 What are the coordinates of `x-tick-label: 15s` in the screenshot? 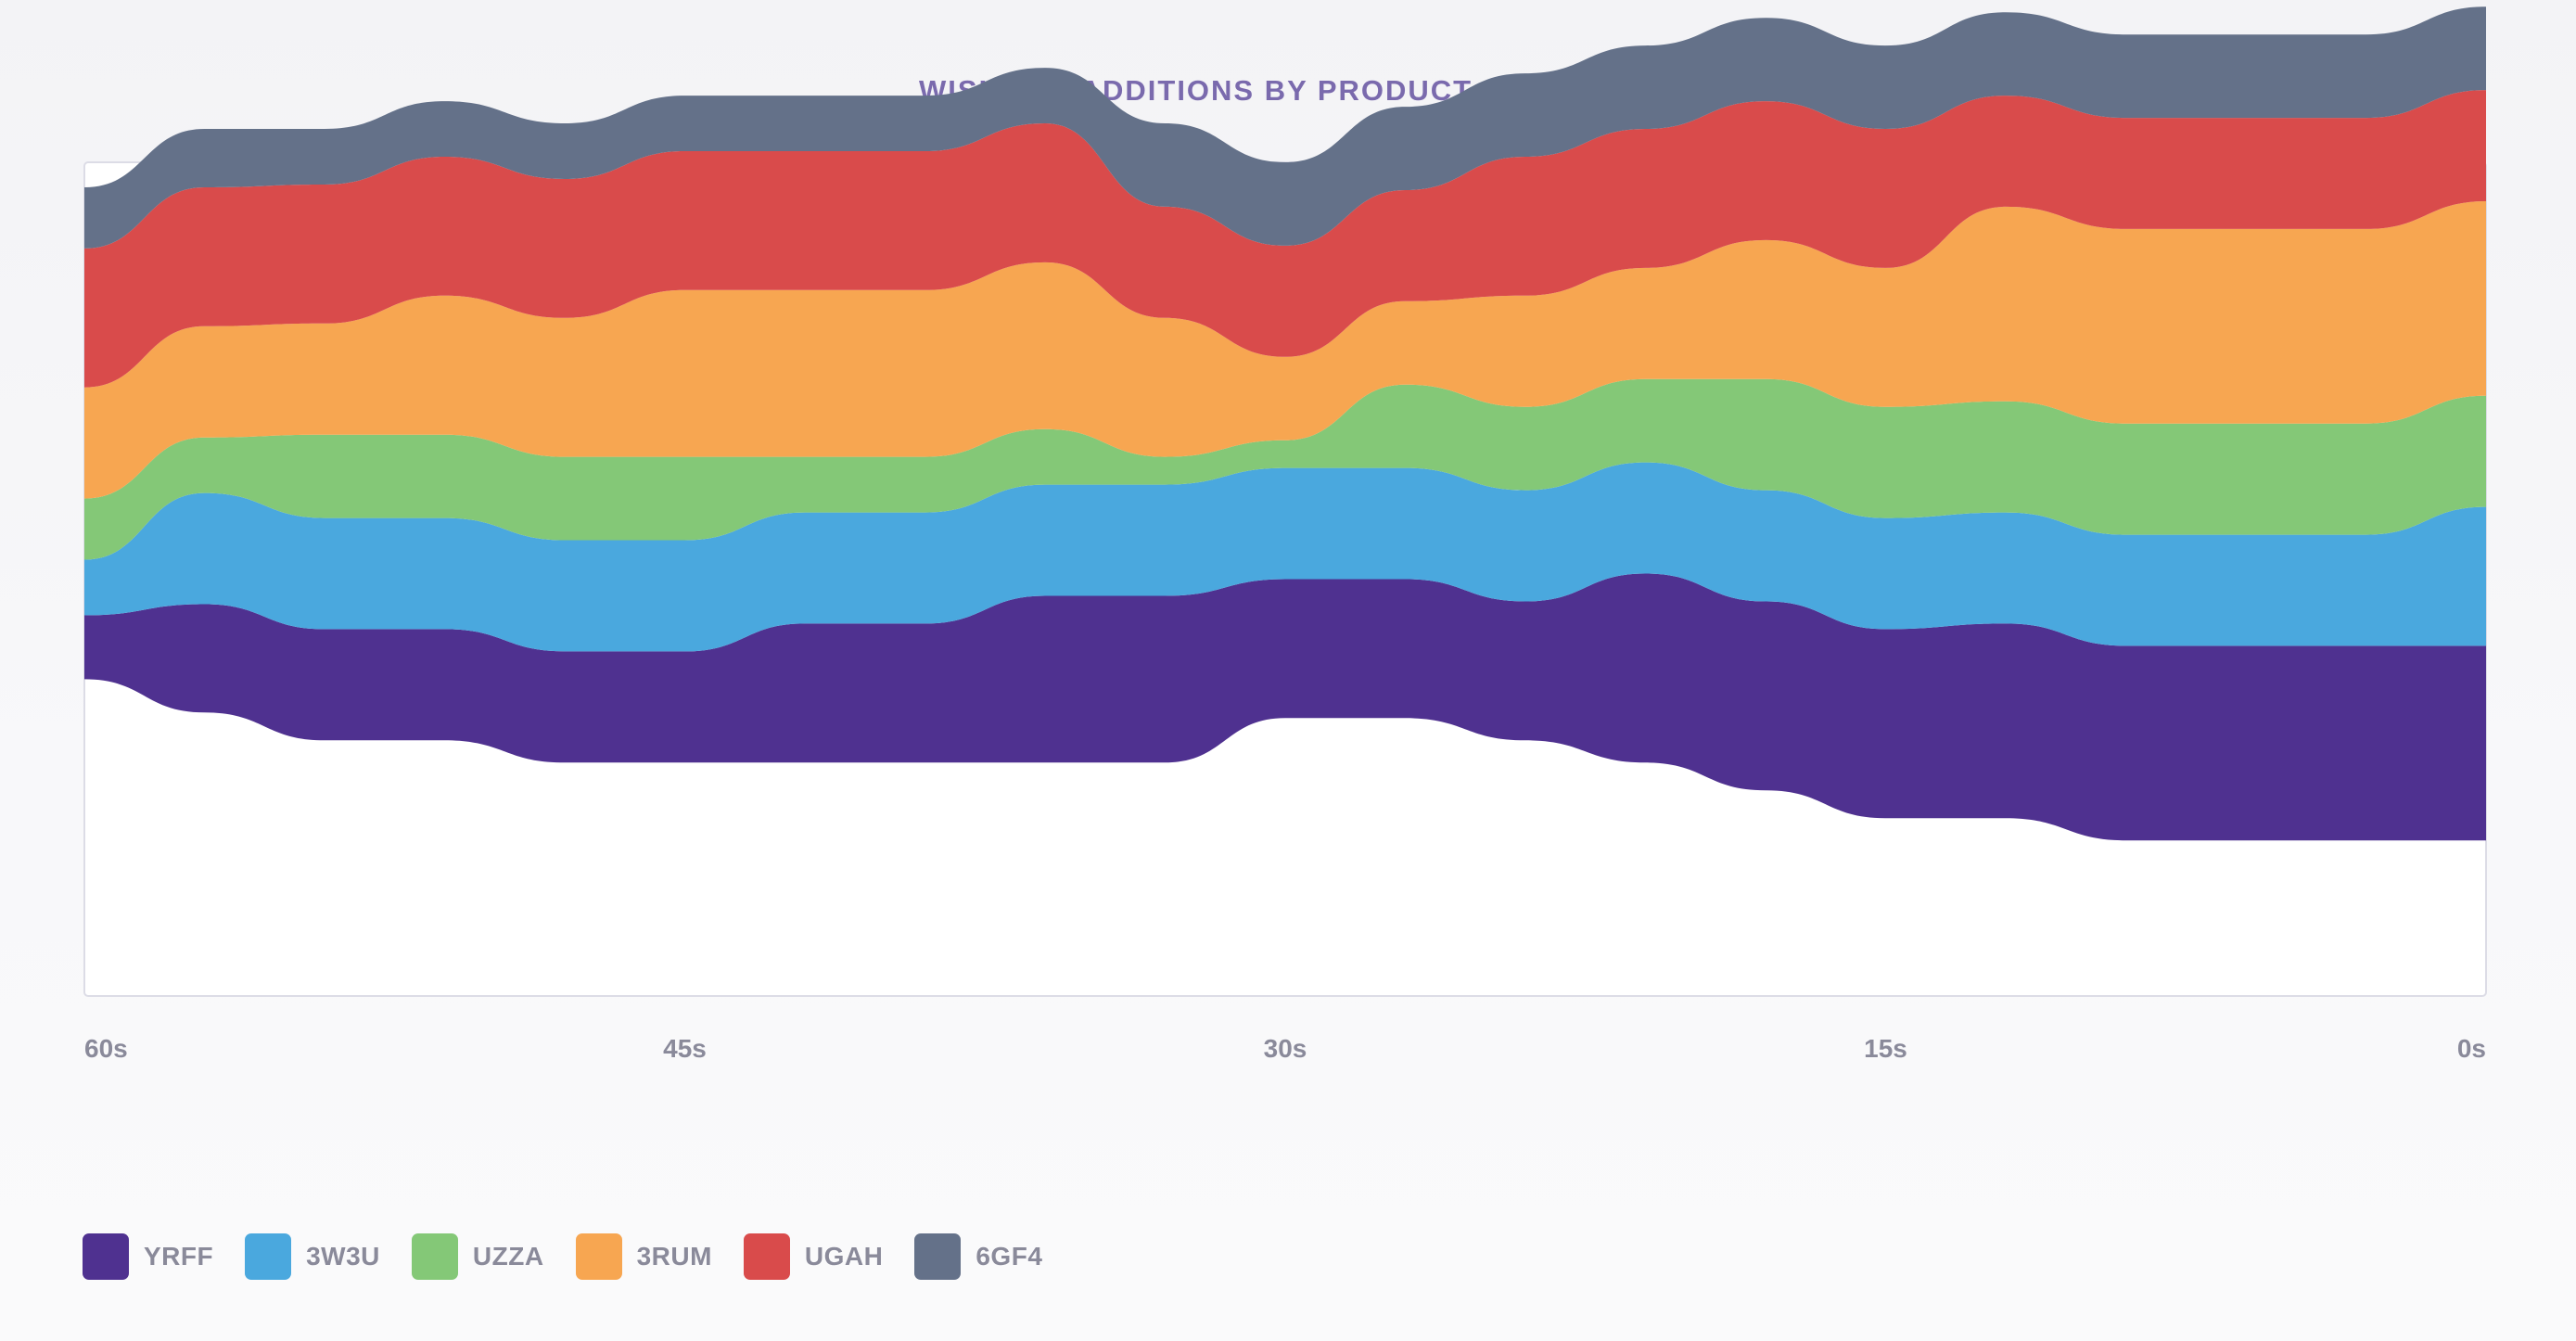 It's located at (1886, 1048).